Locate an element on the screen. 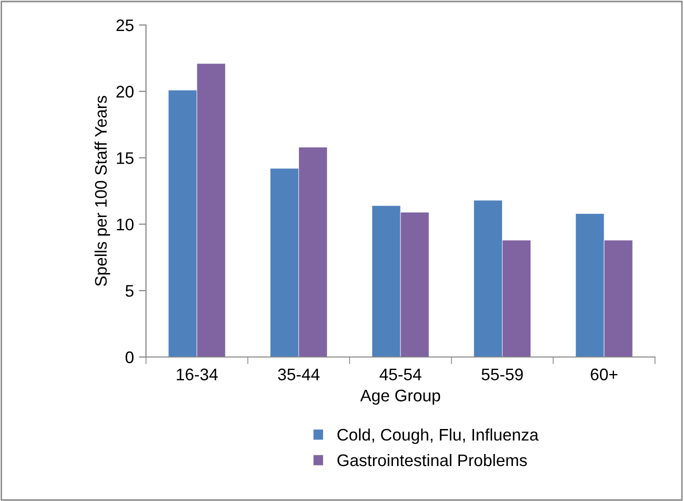 Image resolution: width=684 pixels, height=501 pixels. y-tick-label: 5 is located at coordinates (130, 291).